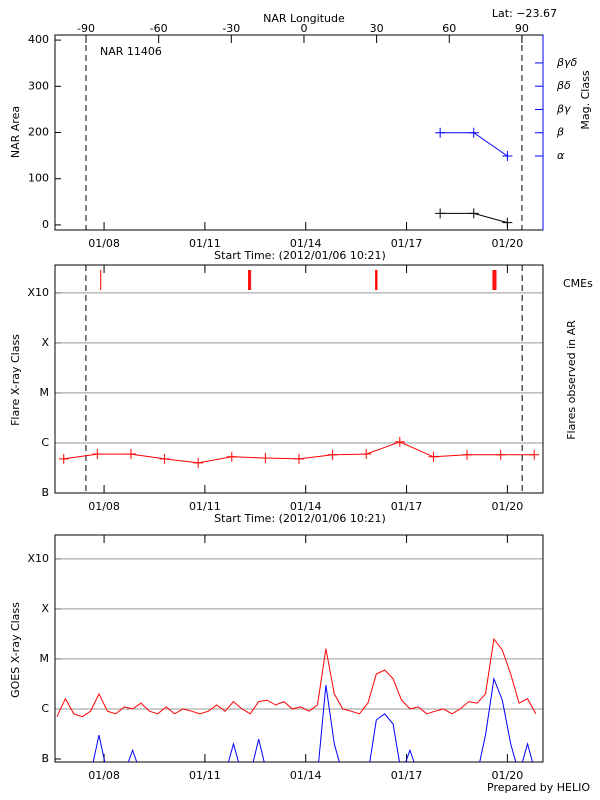  I want to click on y-axis-label: GOES X-ray Class, so click(15, 650).